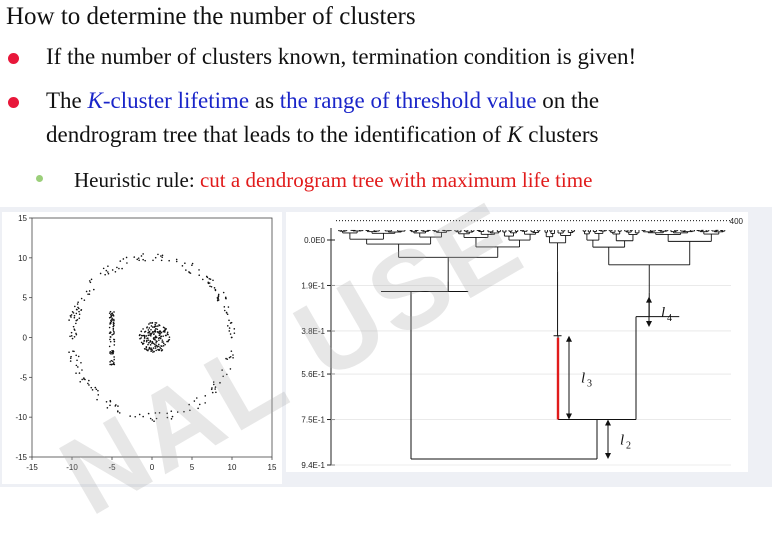  Describe the element at coordinates (22, 218) in the screenshot. I see `y-tick-label: 15` at that location.